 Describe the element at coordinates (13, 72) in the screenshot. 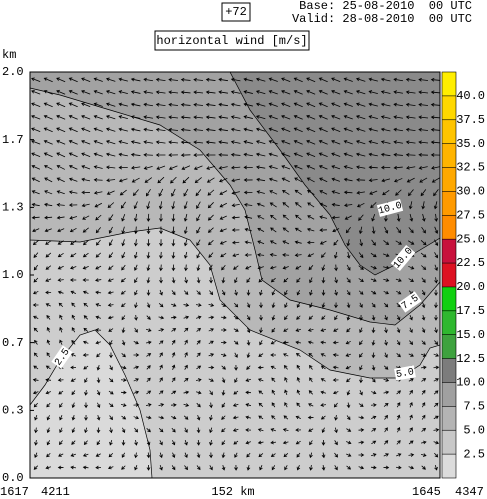

I see `y-tick-label: 2.0` at that location.